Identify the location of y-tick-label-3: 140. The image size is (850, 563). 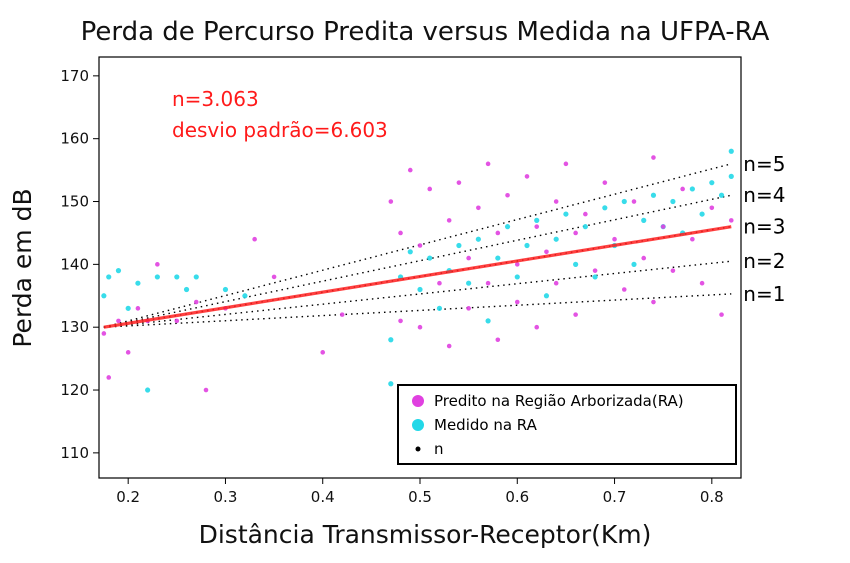
(74, 264).